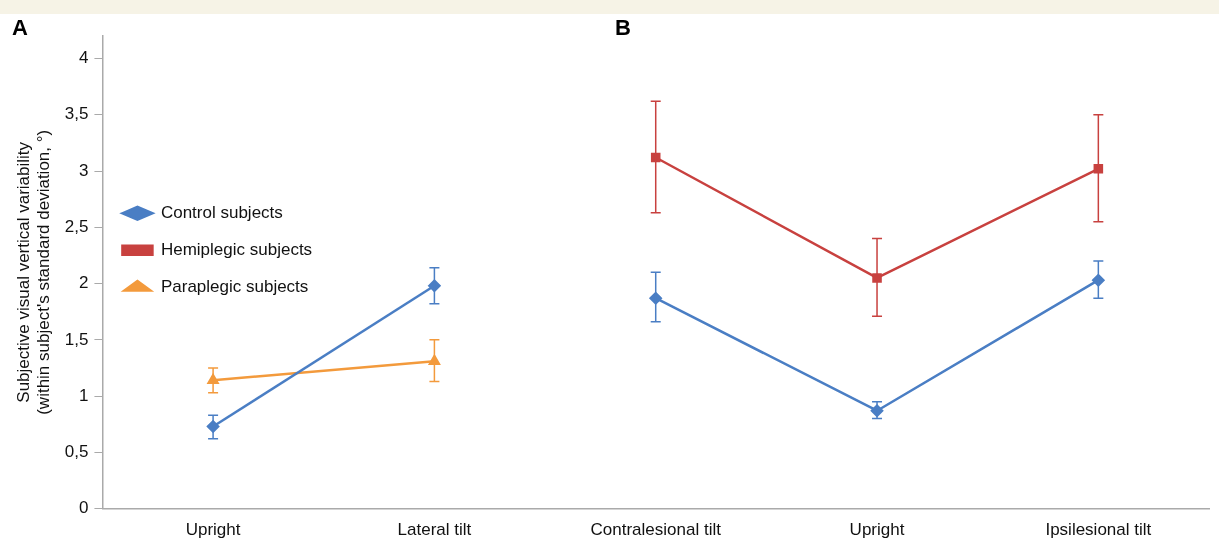  What do you see at coordinates (83, 508) in the screenshot?
I see `y-tick-label: 0` at bounding box center [83, 508].